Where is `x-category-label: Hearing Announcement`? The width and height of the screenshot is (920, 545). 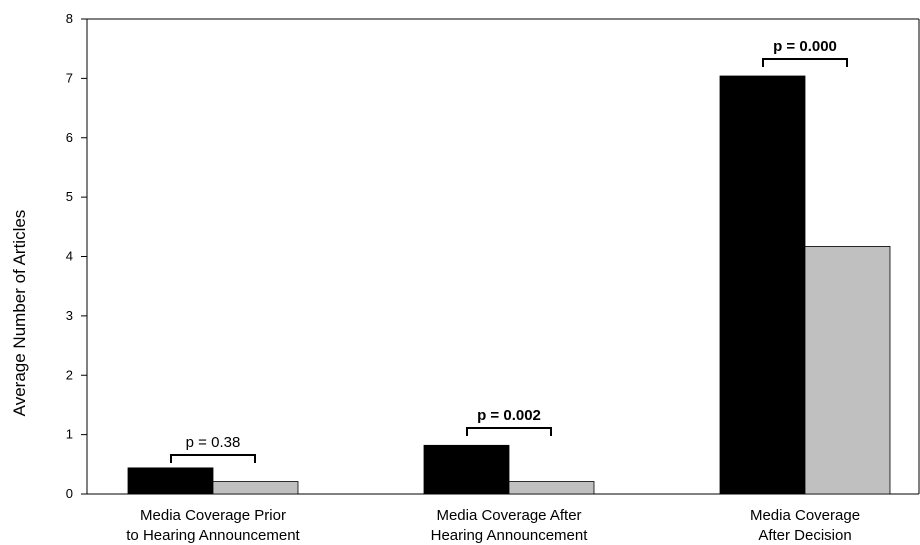
x-category-label: Hearing Announcement is located at coordinates (510, 535).